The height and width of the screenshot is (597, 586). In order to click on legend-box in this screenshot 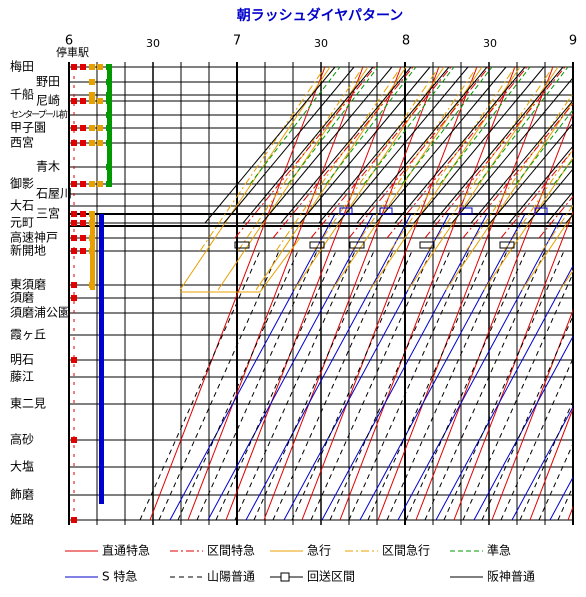, I will do `click(285, 577)`.